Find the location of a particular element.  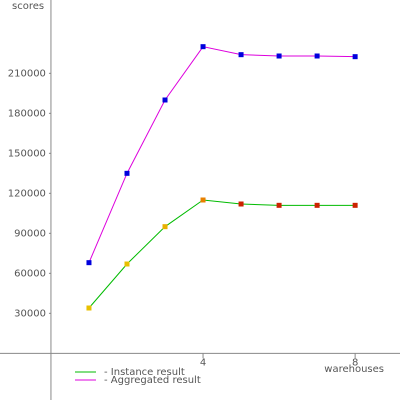

x-tick-label: 4 is located at coordinates (203, 362).